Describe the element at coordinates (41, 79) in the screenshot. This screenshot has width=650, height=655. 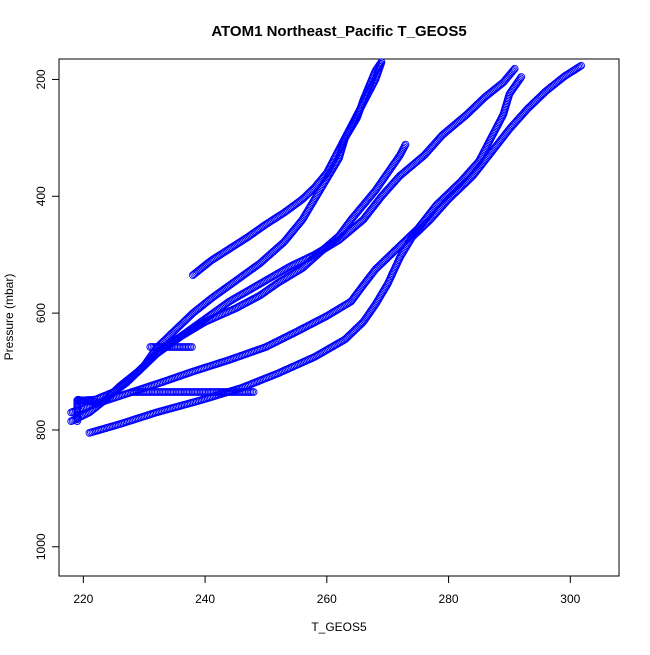
I see `y-tick-label: 200` at that location.